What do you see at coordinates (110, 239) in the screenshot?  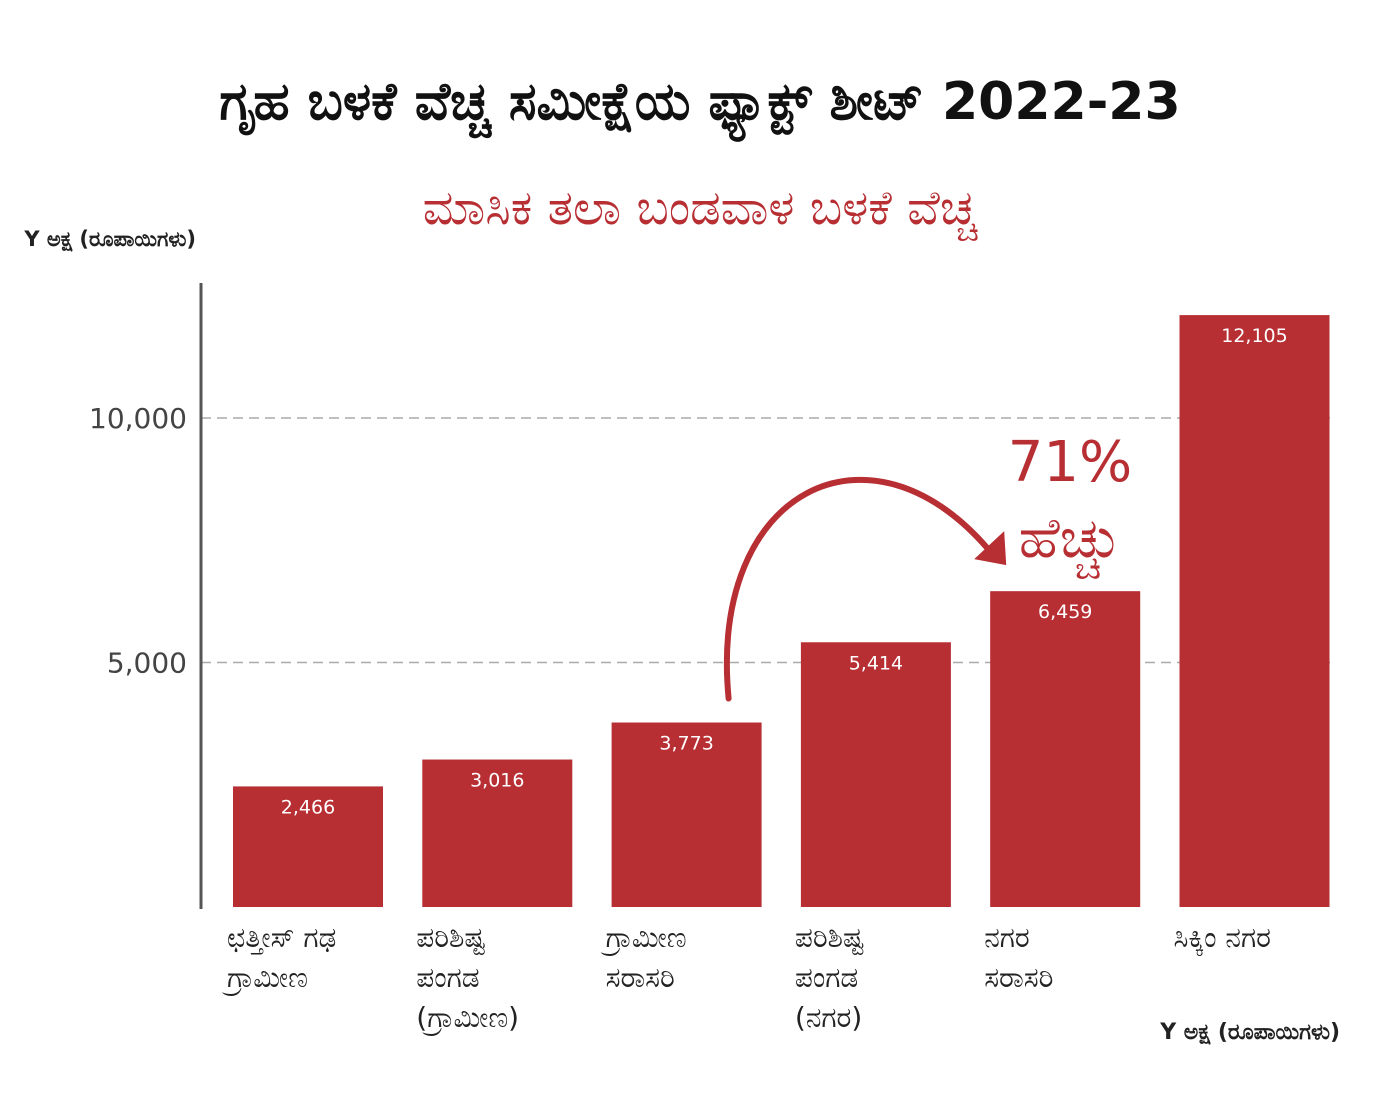 I see `y-axis-title: Y ಅಕ್ಷ (ರೂಪಾಯಿಗಳು)` at bounding box center [110, 239].